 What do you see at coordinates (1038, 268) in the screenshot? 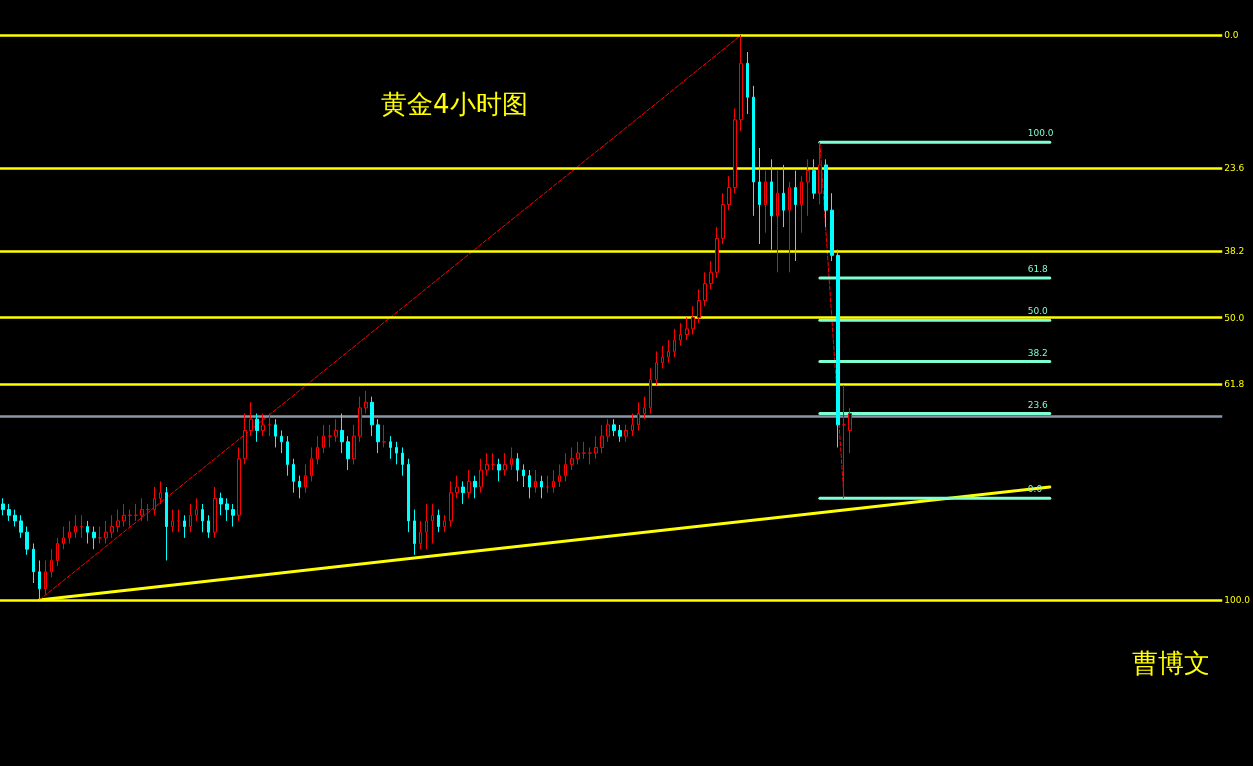
I see `series-label: 61.8` at bounding box center [1038, 268].